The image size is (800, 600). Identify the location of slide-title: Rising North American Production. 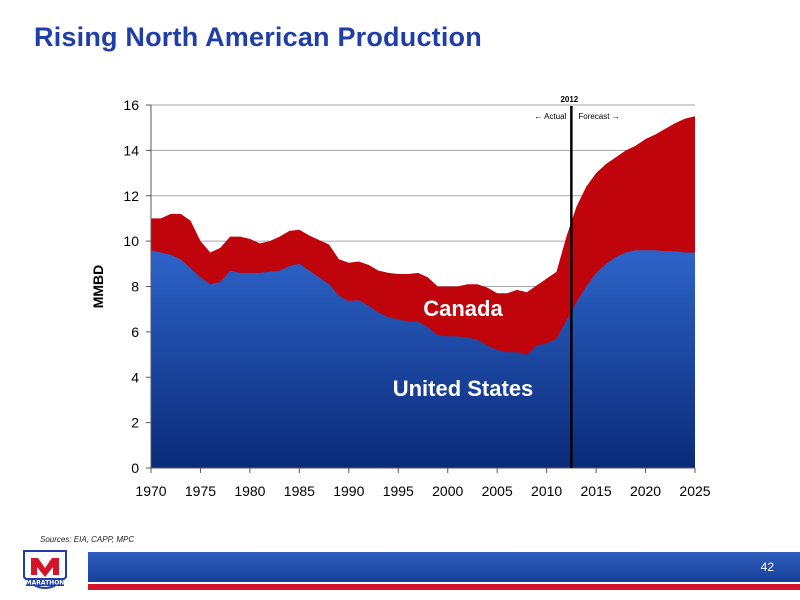
(258, 37).